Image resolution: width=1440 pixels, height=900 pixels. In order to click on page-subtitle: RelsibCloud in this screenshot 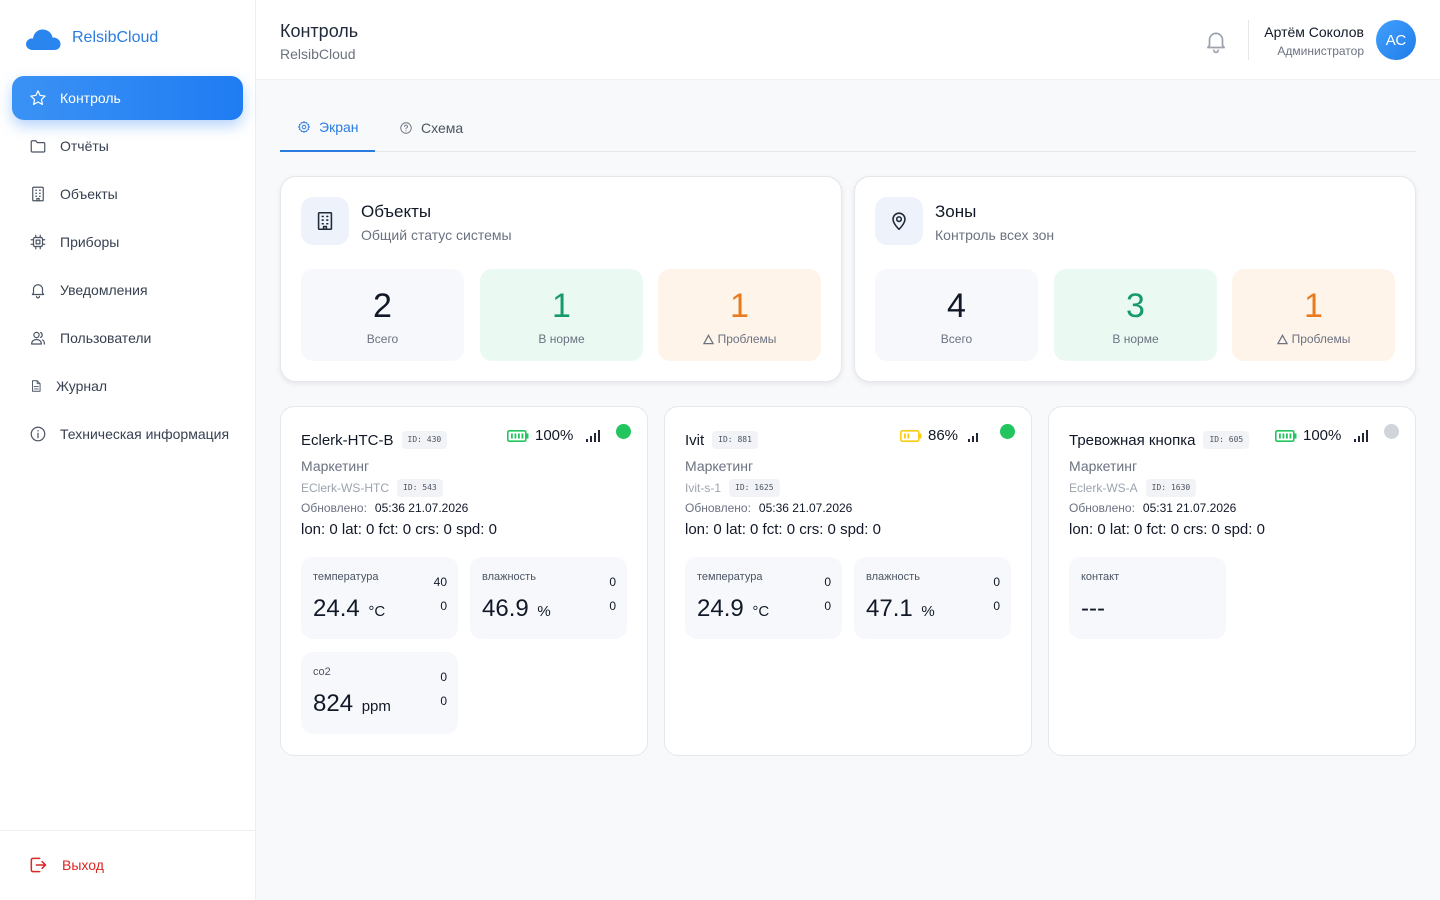, I will do `click(318, 54)`.